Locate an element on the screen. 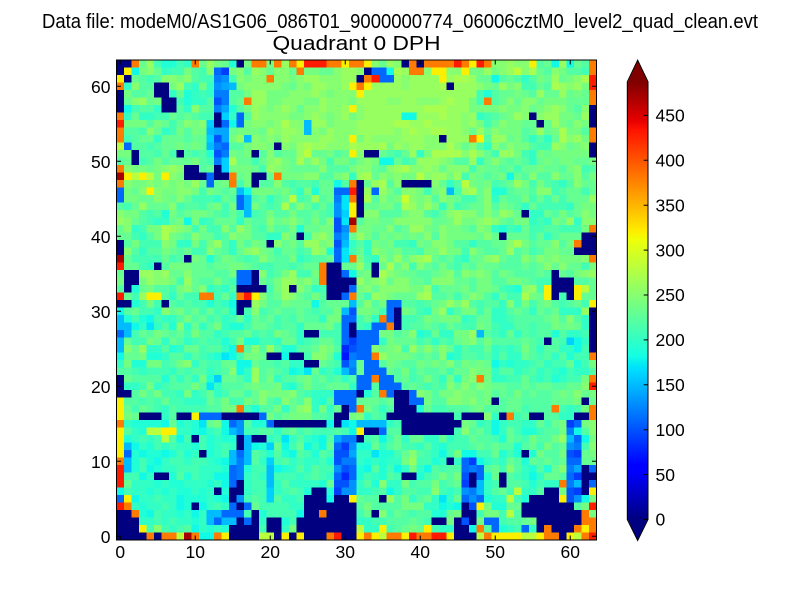 Image resolution: width=800 pixels, height=600 pixels. svg-text: 250 is located at coordinates (670, 295).